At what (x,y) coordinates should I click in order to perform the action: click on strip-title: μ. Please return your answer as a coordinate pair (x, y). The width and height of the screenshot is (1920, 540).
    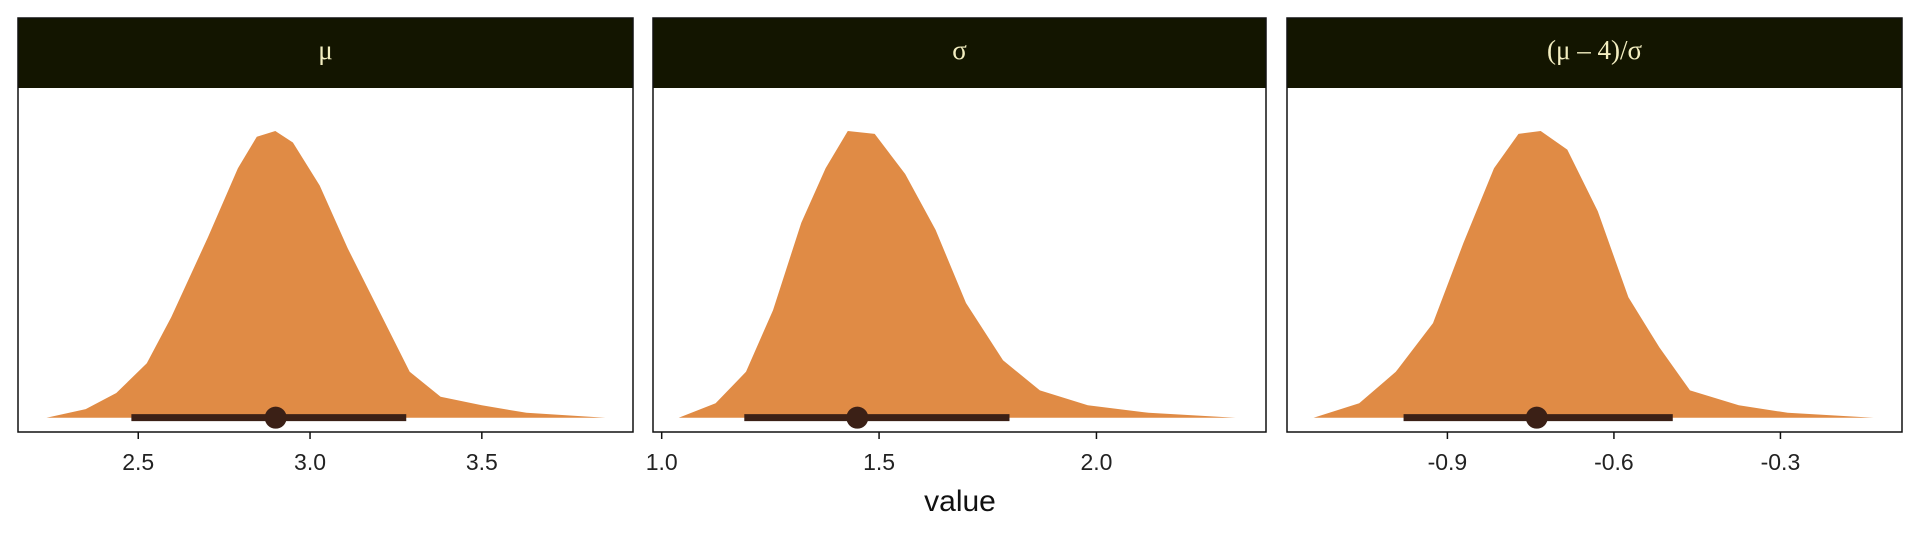
    Looking at the image, I should click on (325, 50).